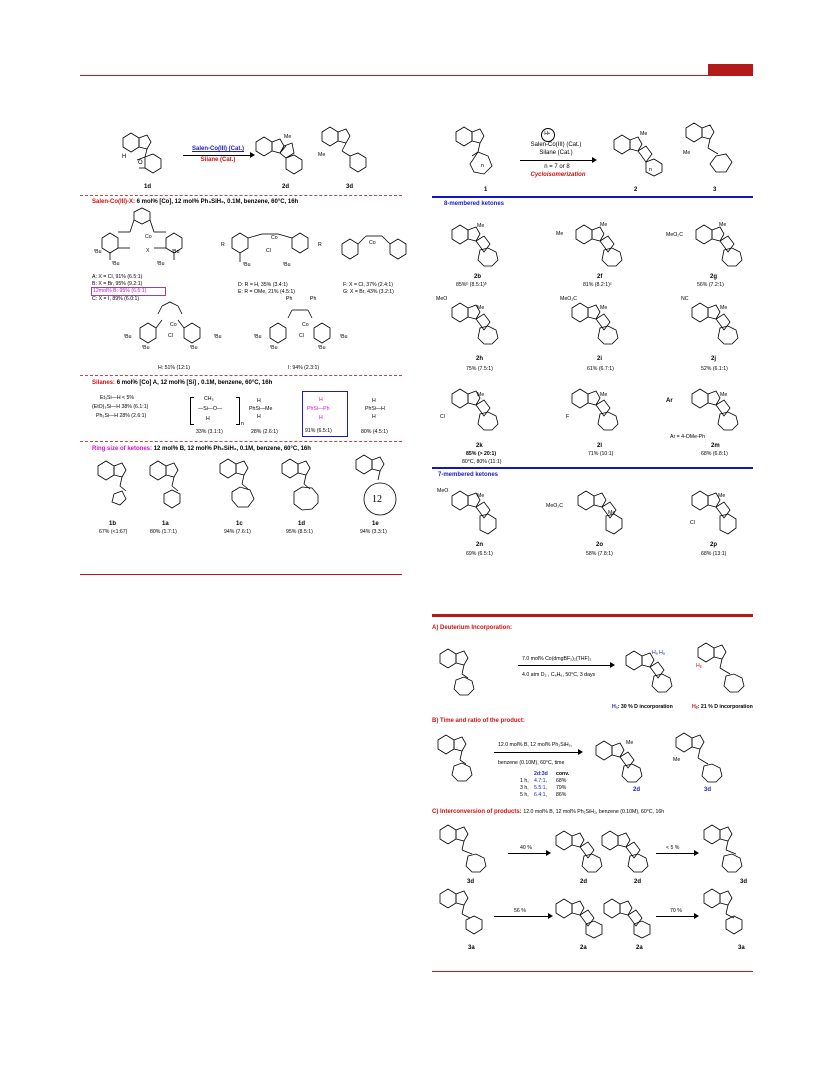 The image size is (833, 1091). What do you see at coordinates (636, 190) in the screenshot?
I see `compound-2: 2` at bounding box center [636, 190].